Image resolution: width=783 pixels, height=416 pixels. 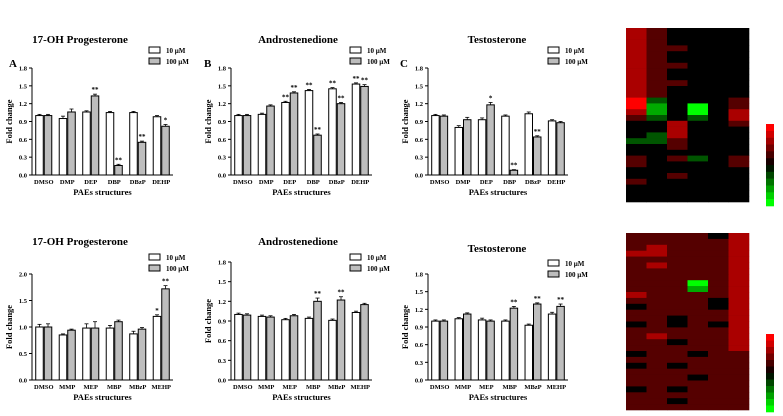 I want to click on chart-title: 17-OH Progesterone, so click(x=80, y=242).